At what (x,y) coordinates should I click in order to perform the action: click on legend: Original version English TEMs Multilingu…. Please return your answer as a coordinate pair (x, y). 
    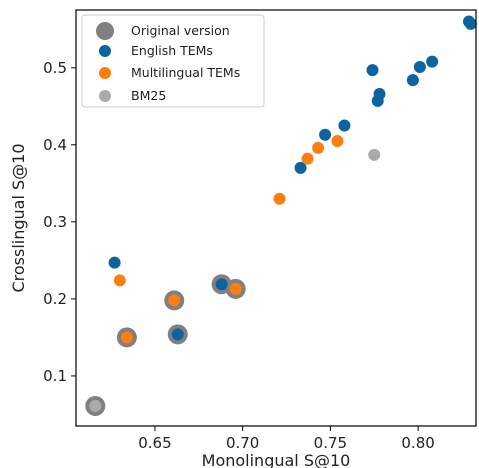
    Looking at the image, I should click on (173, 61).